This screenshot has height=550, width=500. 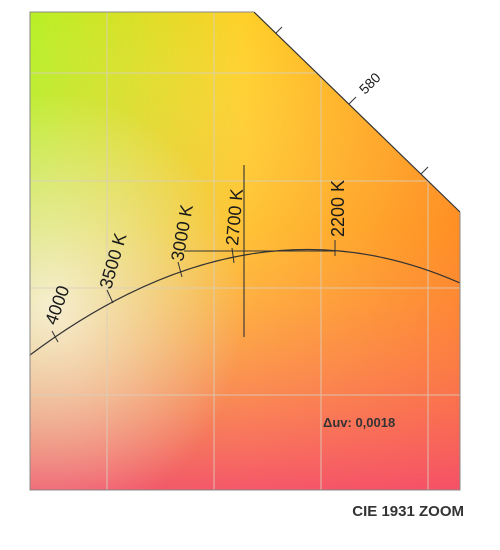 I want to click on delta-uv-readout: Δuv: 0,0018, so click(x=359, y=422).